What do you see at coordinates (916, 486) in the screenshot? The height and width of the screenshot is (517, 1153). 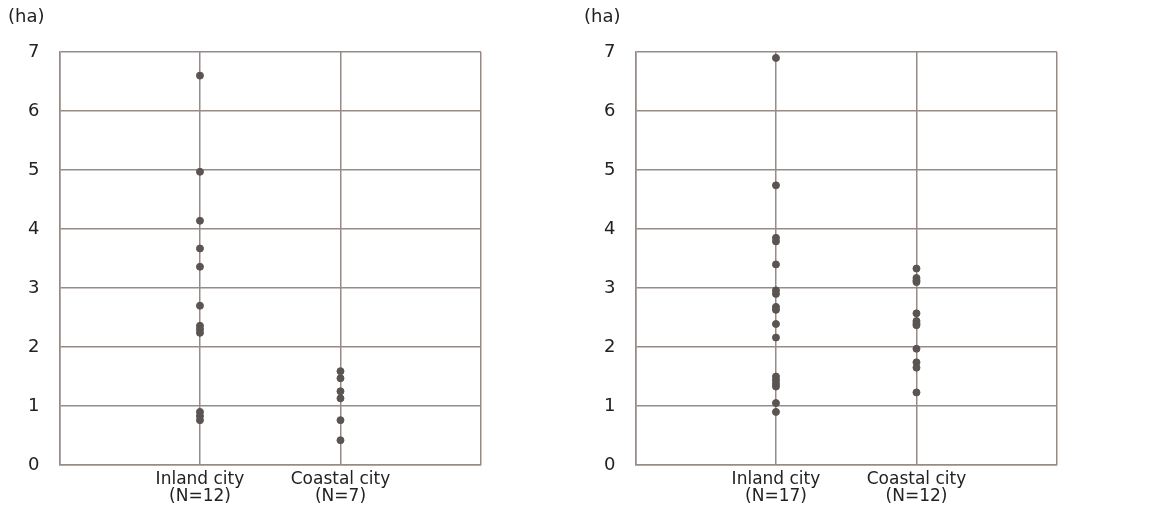 I see `x-tick-label: Coastal city (N=12)` at bounding box center [916, 486].